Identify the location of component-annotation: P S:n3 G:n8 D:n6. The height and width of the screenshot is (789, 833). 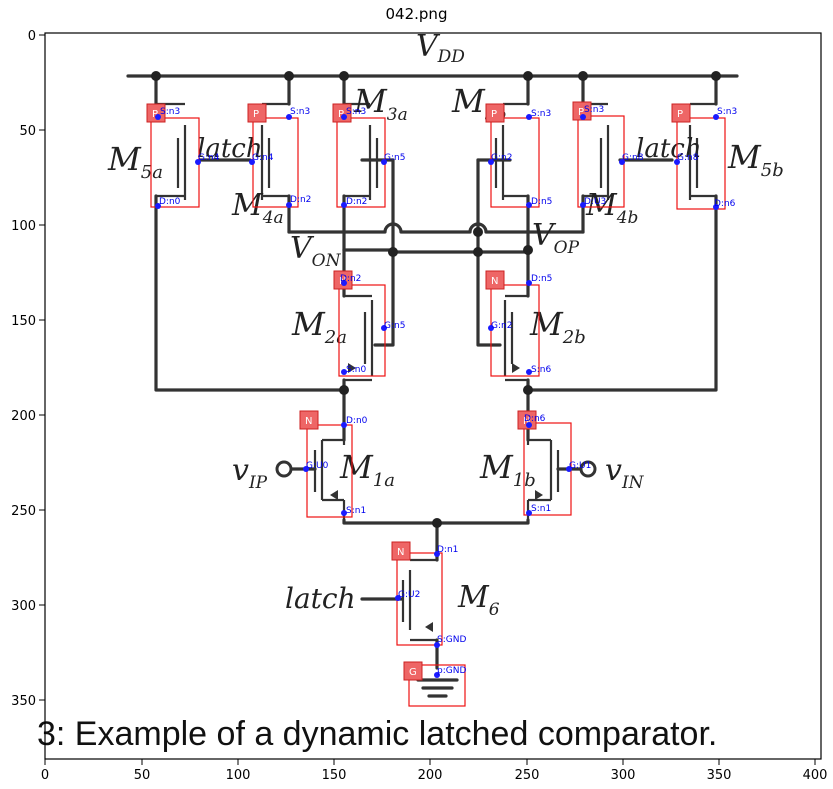
(704, 156).